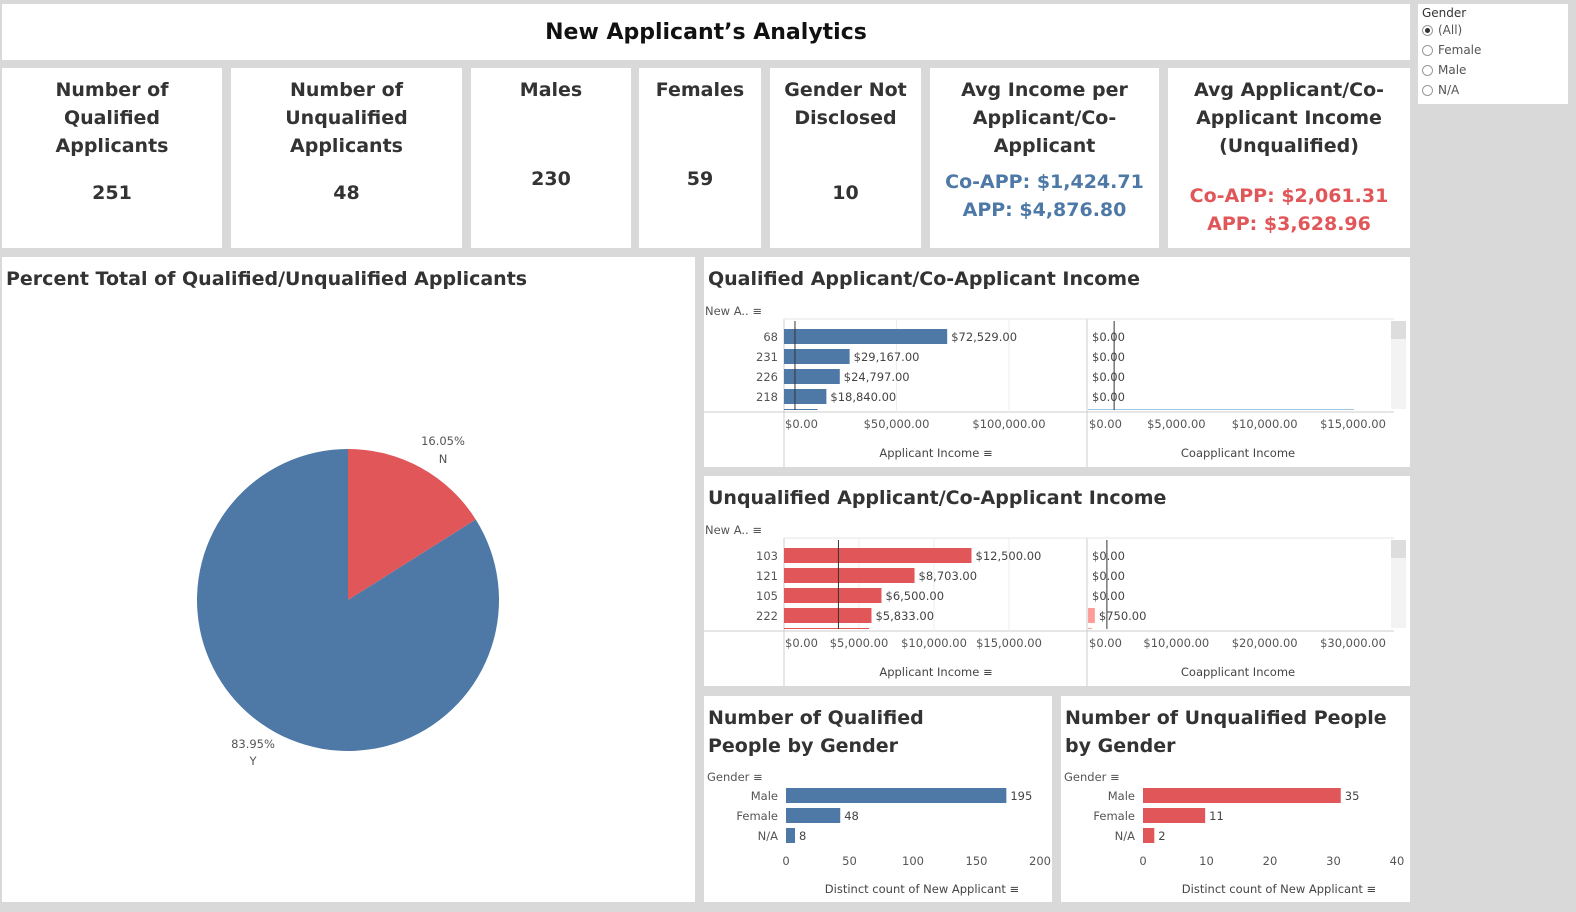  I want to click on pie-label-name: N, so click(443, 459).